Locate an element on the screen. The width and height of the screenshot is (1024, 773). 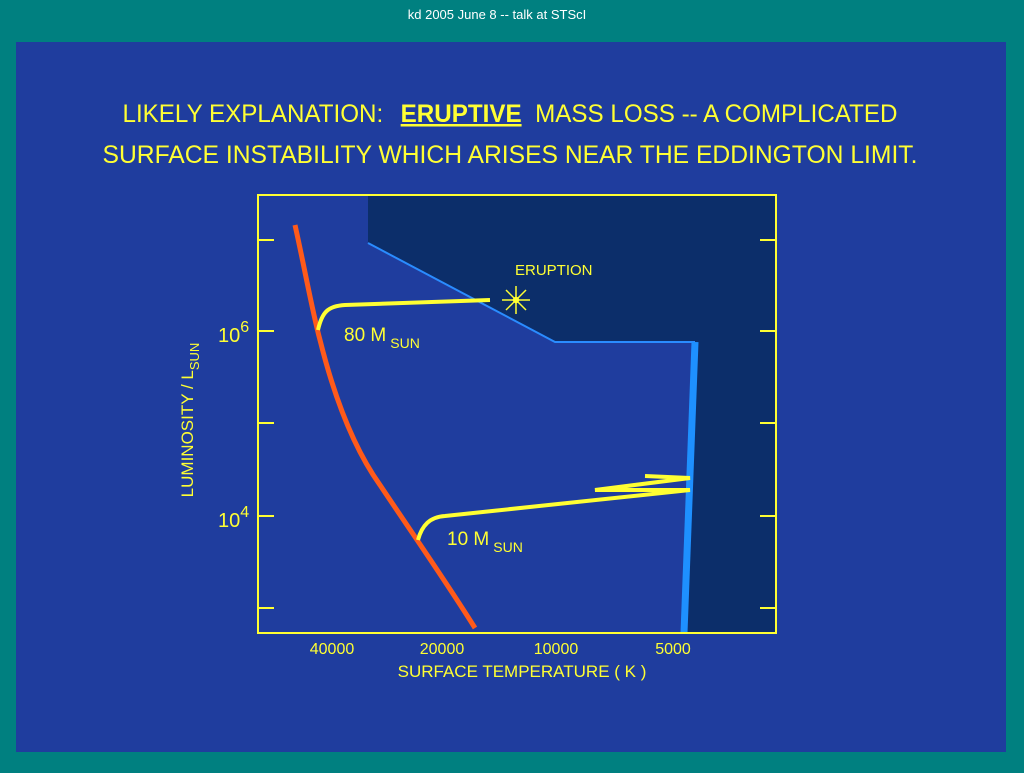
x-axis-label: SURFACE TEMPERATURE ( K ) is located at coordinates (522, 671).